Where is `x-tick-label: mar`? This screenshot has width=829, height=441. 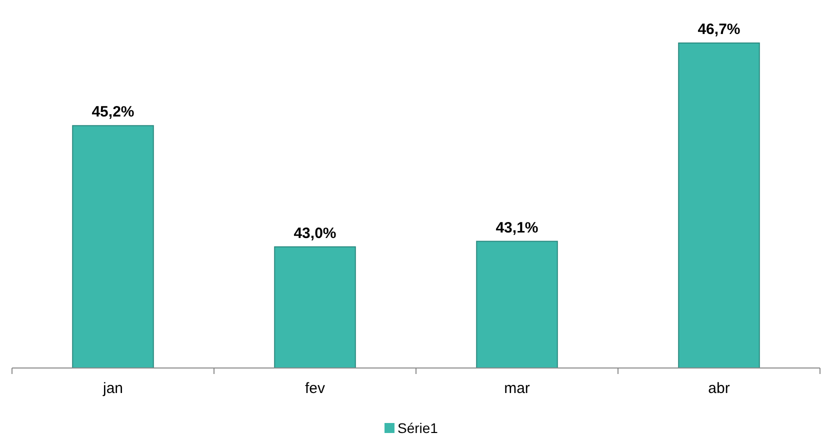 x-tick-label: mar is located at coordinates (517, 388).